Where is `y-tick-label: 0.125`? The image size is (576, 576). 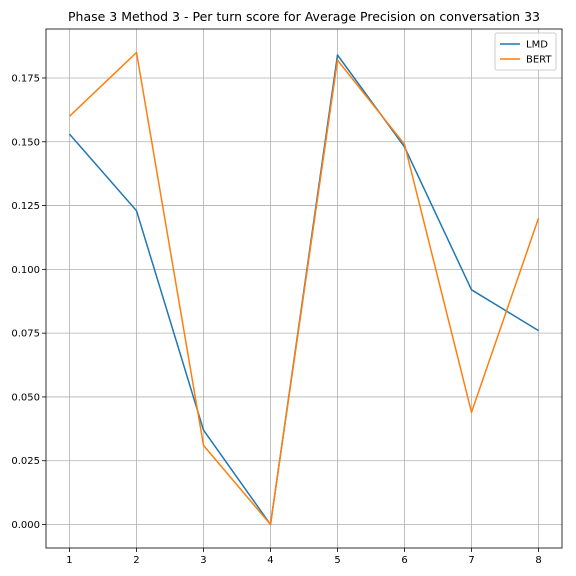
y-tick-label: 0.125 is located at coordinates (25, 206).